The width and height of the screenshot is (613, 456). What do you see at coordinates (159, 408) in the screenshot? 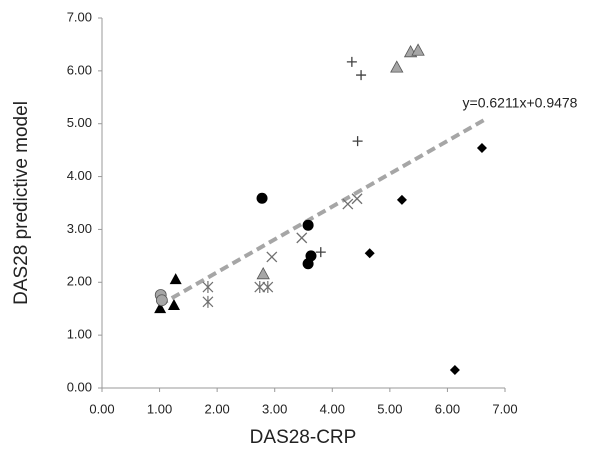
I see `x-tick-label: 1.00` at bounding box center [159, 408].